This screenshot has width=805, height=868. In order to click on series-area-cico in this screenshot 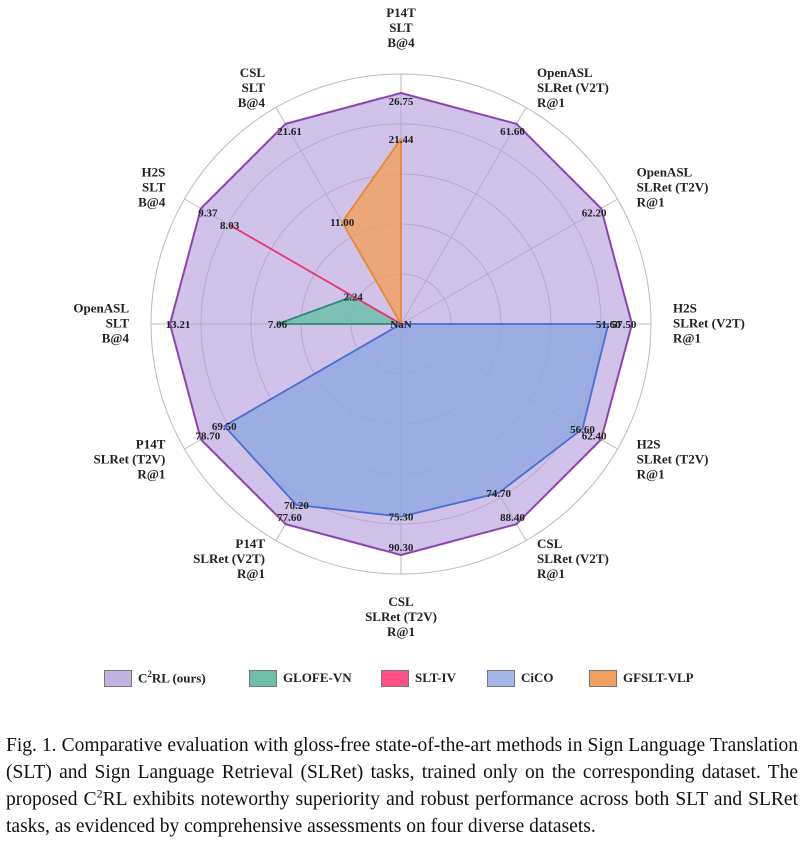, I will do `click(416, 420)`.